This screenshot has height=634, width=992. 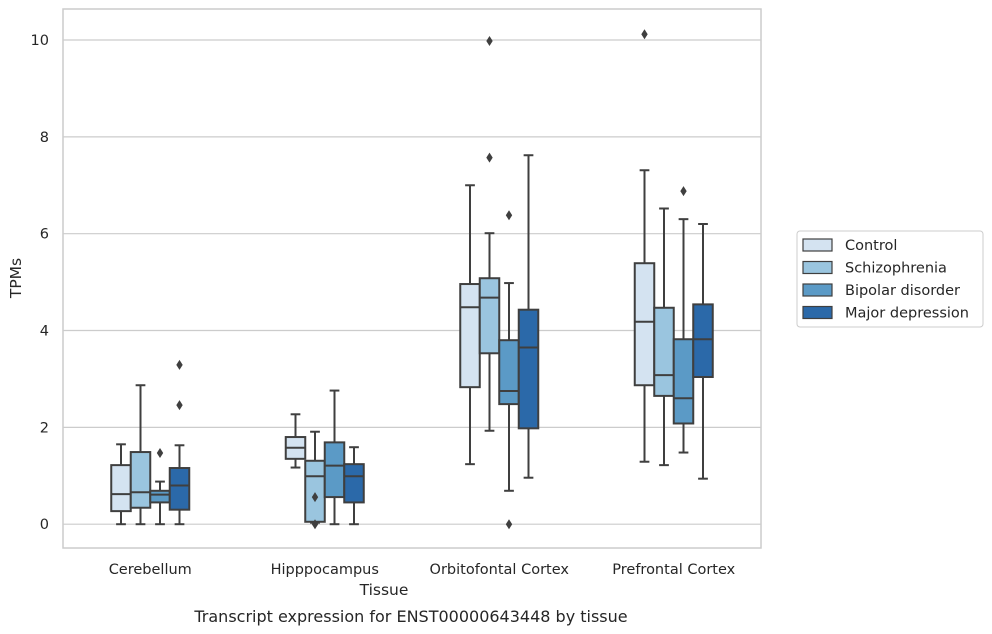 What do you see at coordinates (16, 278) in the screenshot?
I see `y-axis-title: TPMs` at bounding box center [16, 278].